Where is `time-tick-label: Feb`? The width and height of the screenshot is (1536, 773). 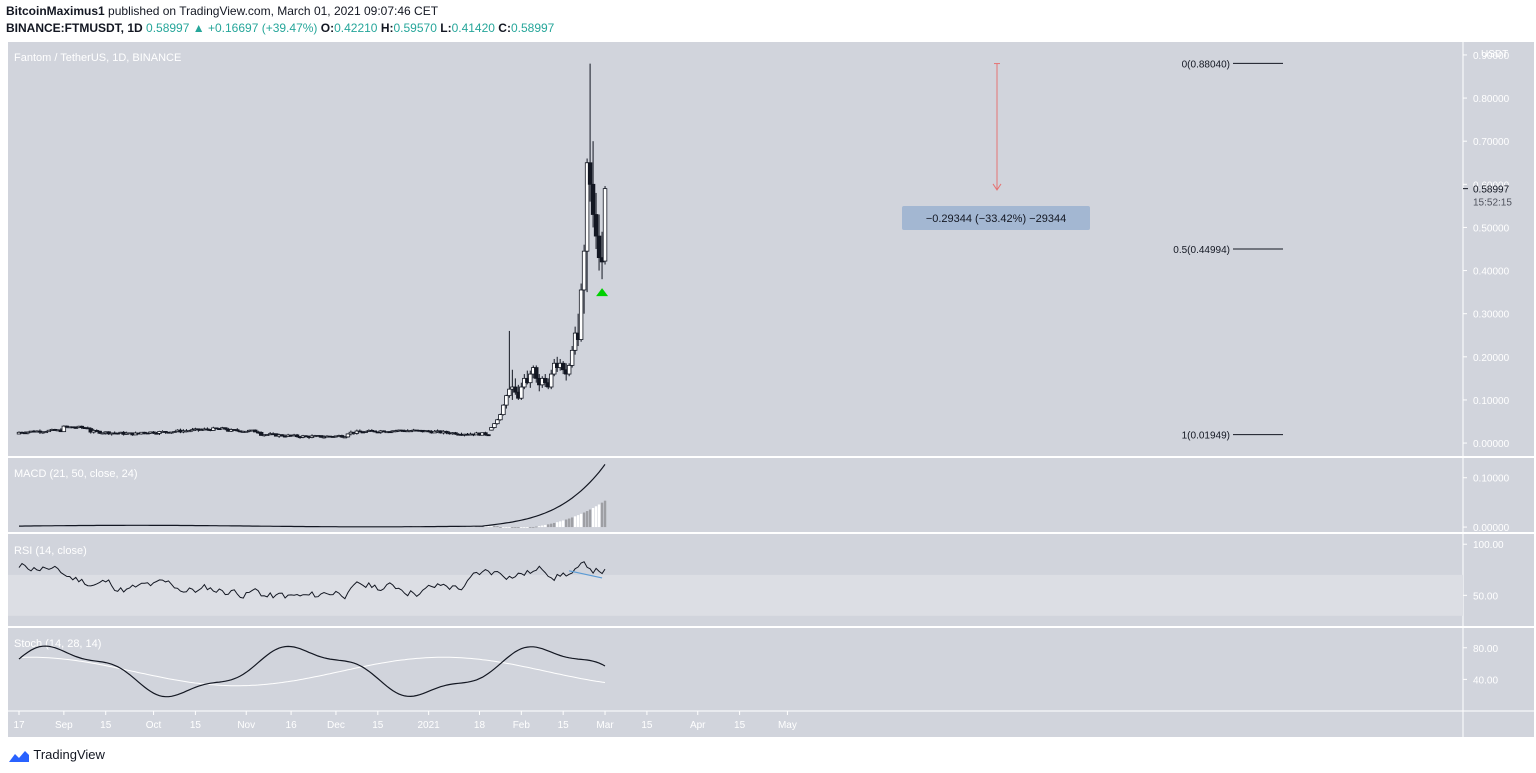
time-tick-label: Feb is located at coordinates (522, 725).